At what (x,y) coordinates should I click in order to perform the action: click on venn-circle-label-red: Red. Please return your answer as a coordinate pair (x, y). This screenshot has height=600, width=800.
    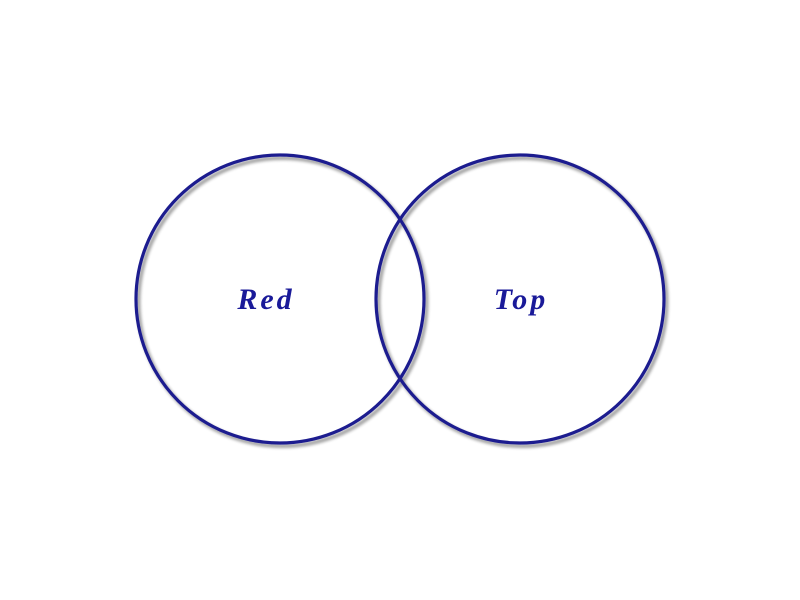
    Looking at the image, I should click on (265, 299).